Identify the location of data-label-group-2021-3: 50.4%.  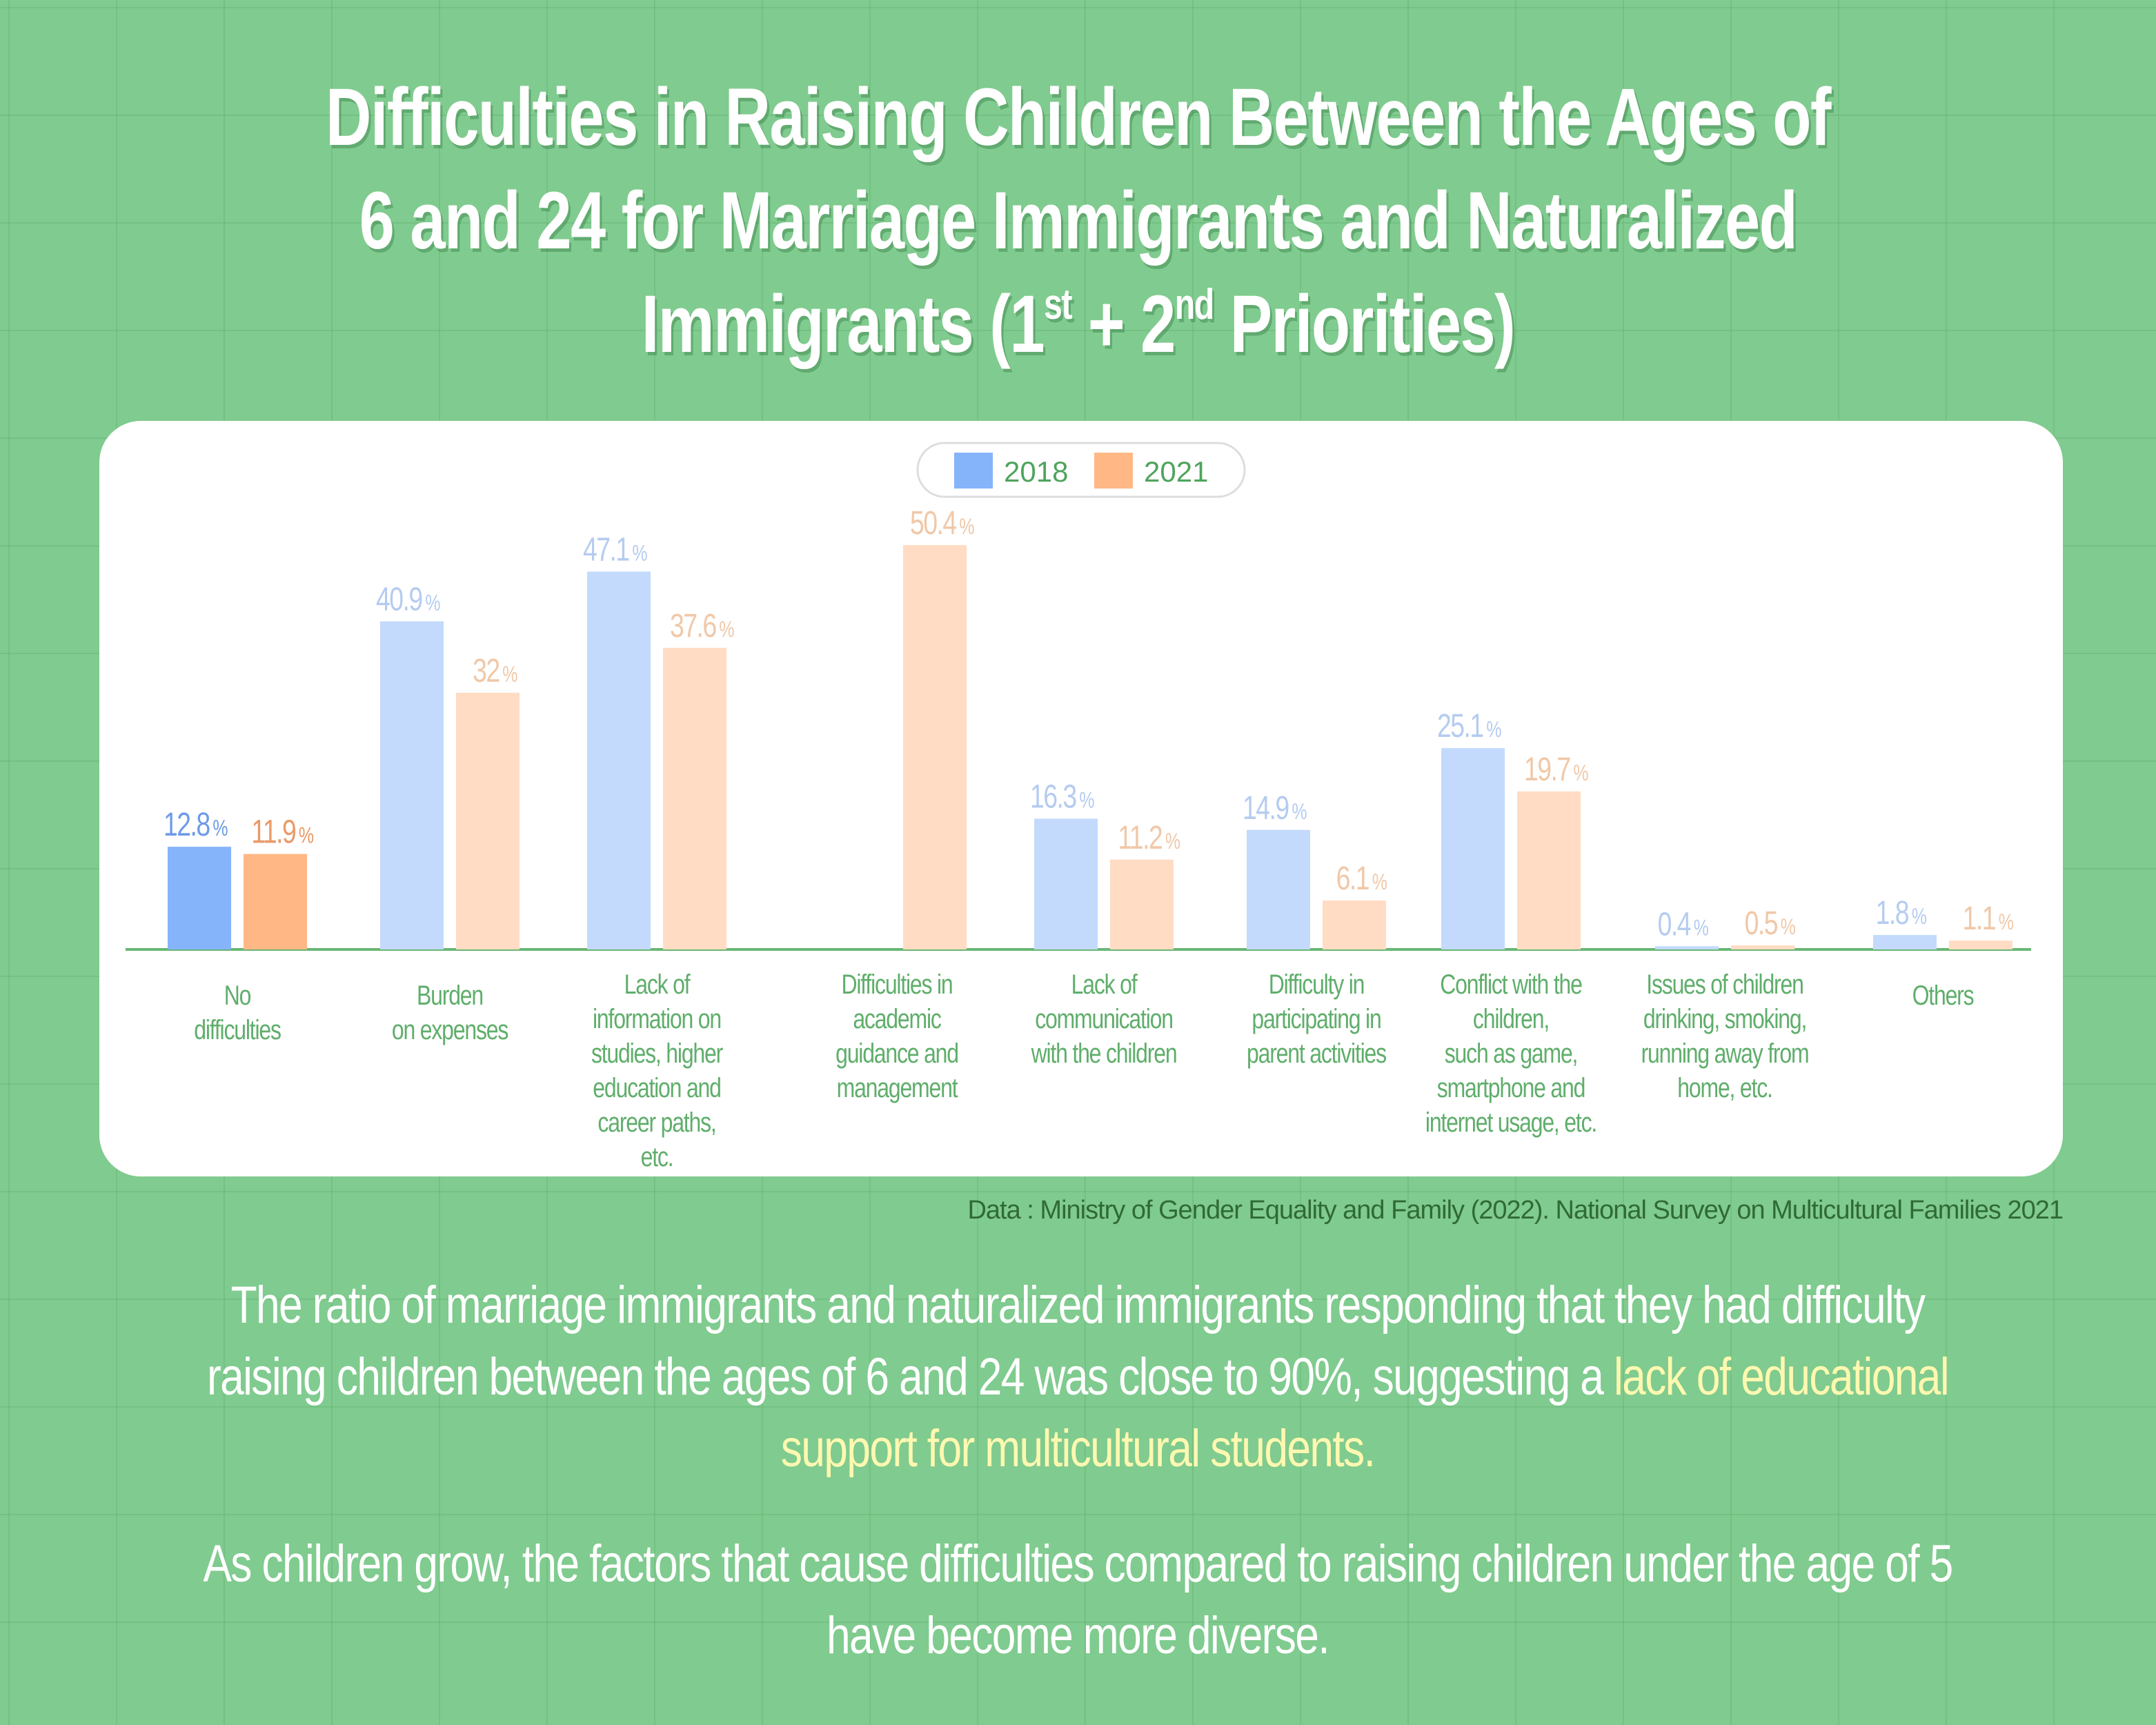
(943, 523).